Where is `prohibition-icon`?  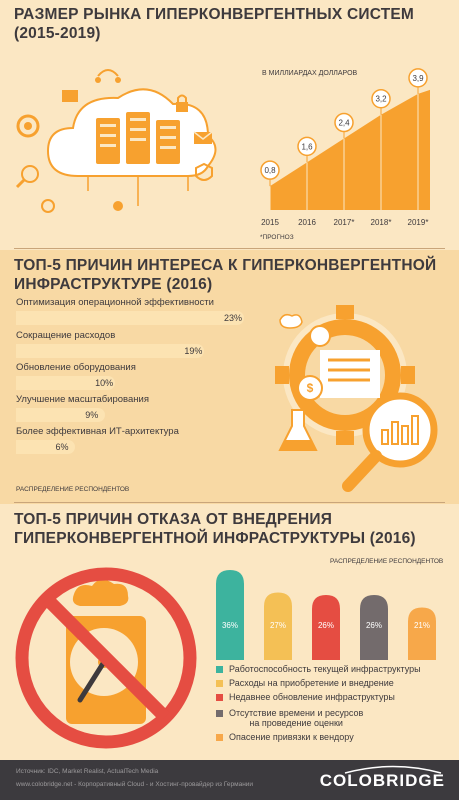 prohibition-icon is located at coordinates (106, 658).